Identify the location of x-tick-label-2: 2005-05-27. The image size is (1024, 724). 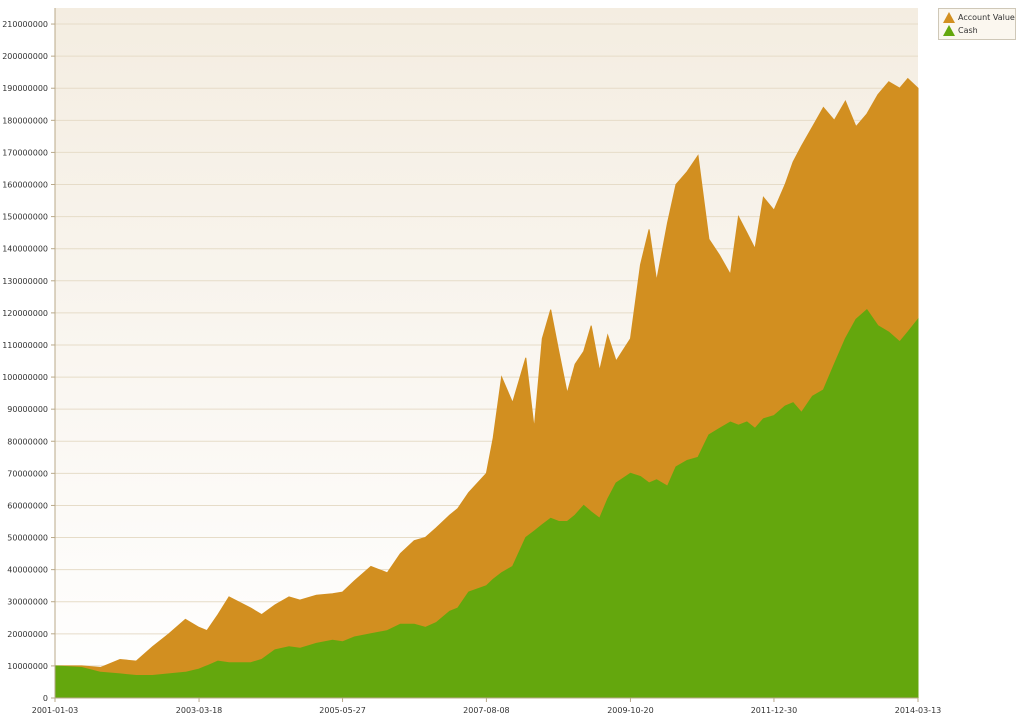
(342, 710).